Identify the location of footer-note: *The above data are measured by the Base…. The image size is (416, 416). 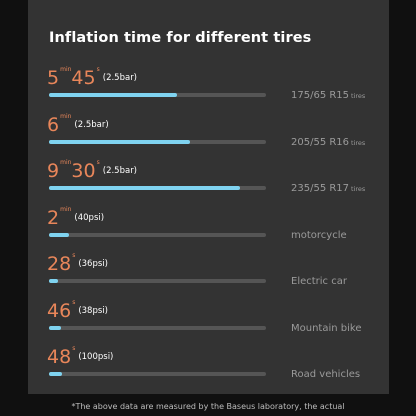
(208, 406).